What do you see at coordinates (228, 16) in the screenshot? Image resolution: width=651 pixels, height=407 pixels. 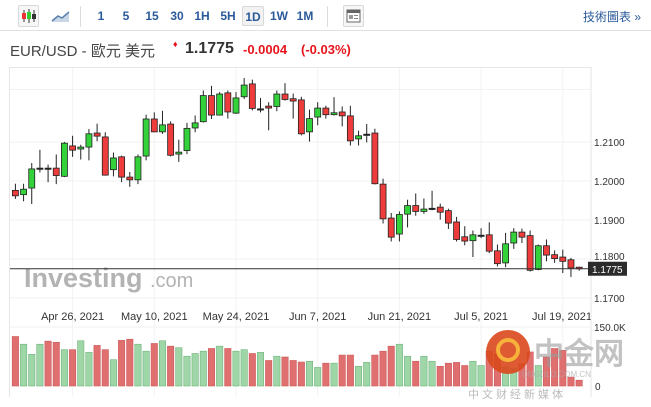 I see `interval-5h: 5H` at bounding box center [228, 16].